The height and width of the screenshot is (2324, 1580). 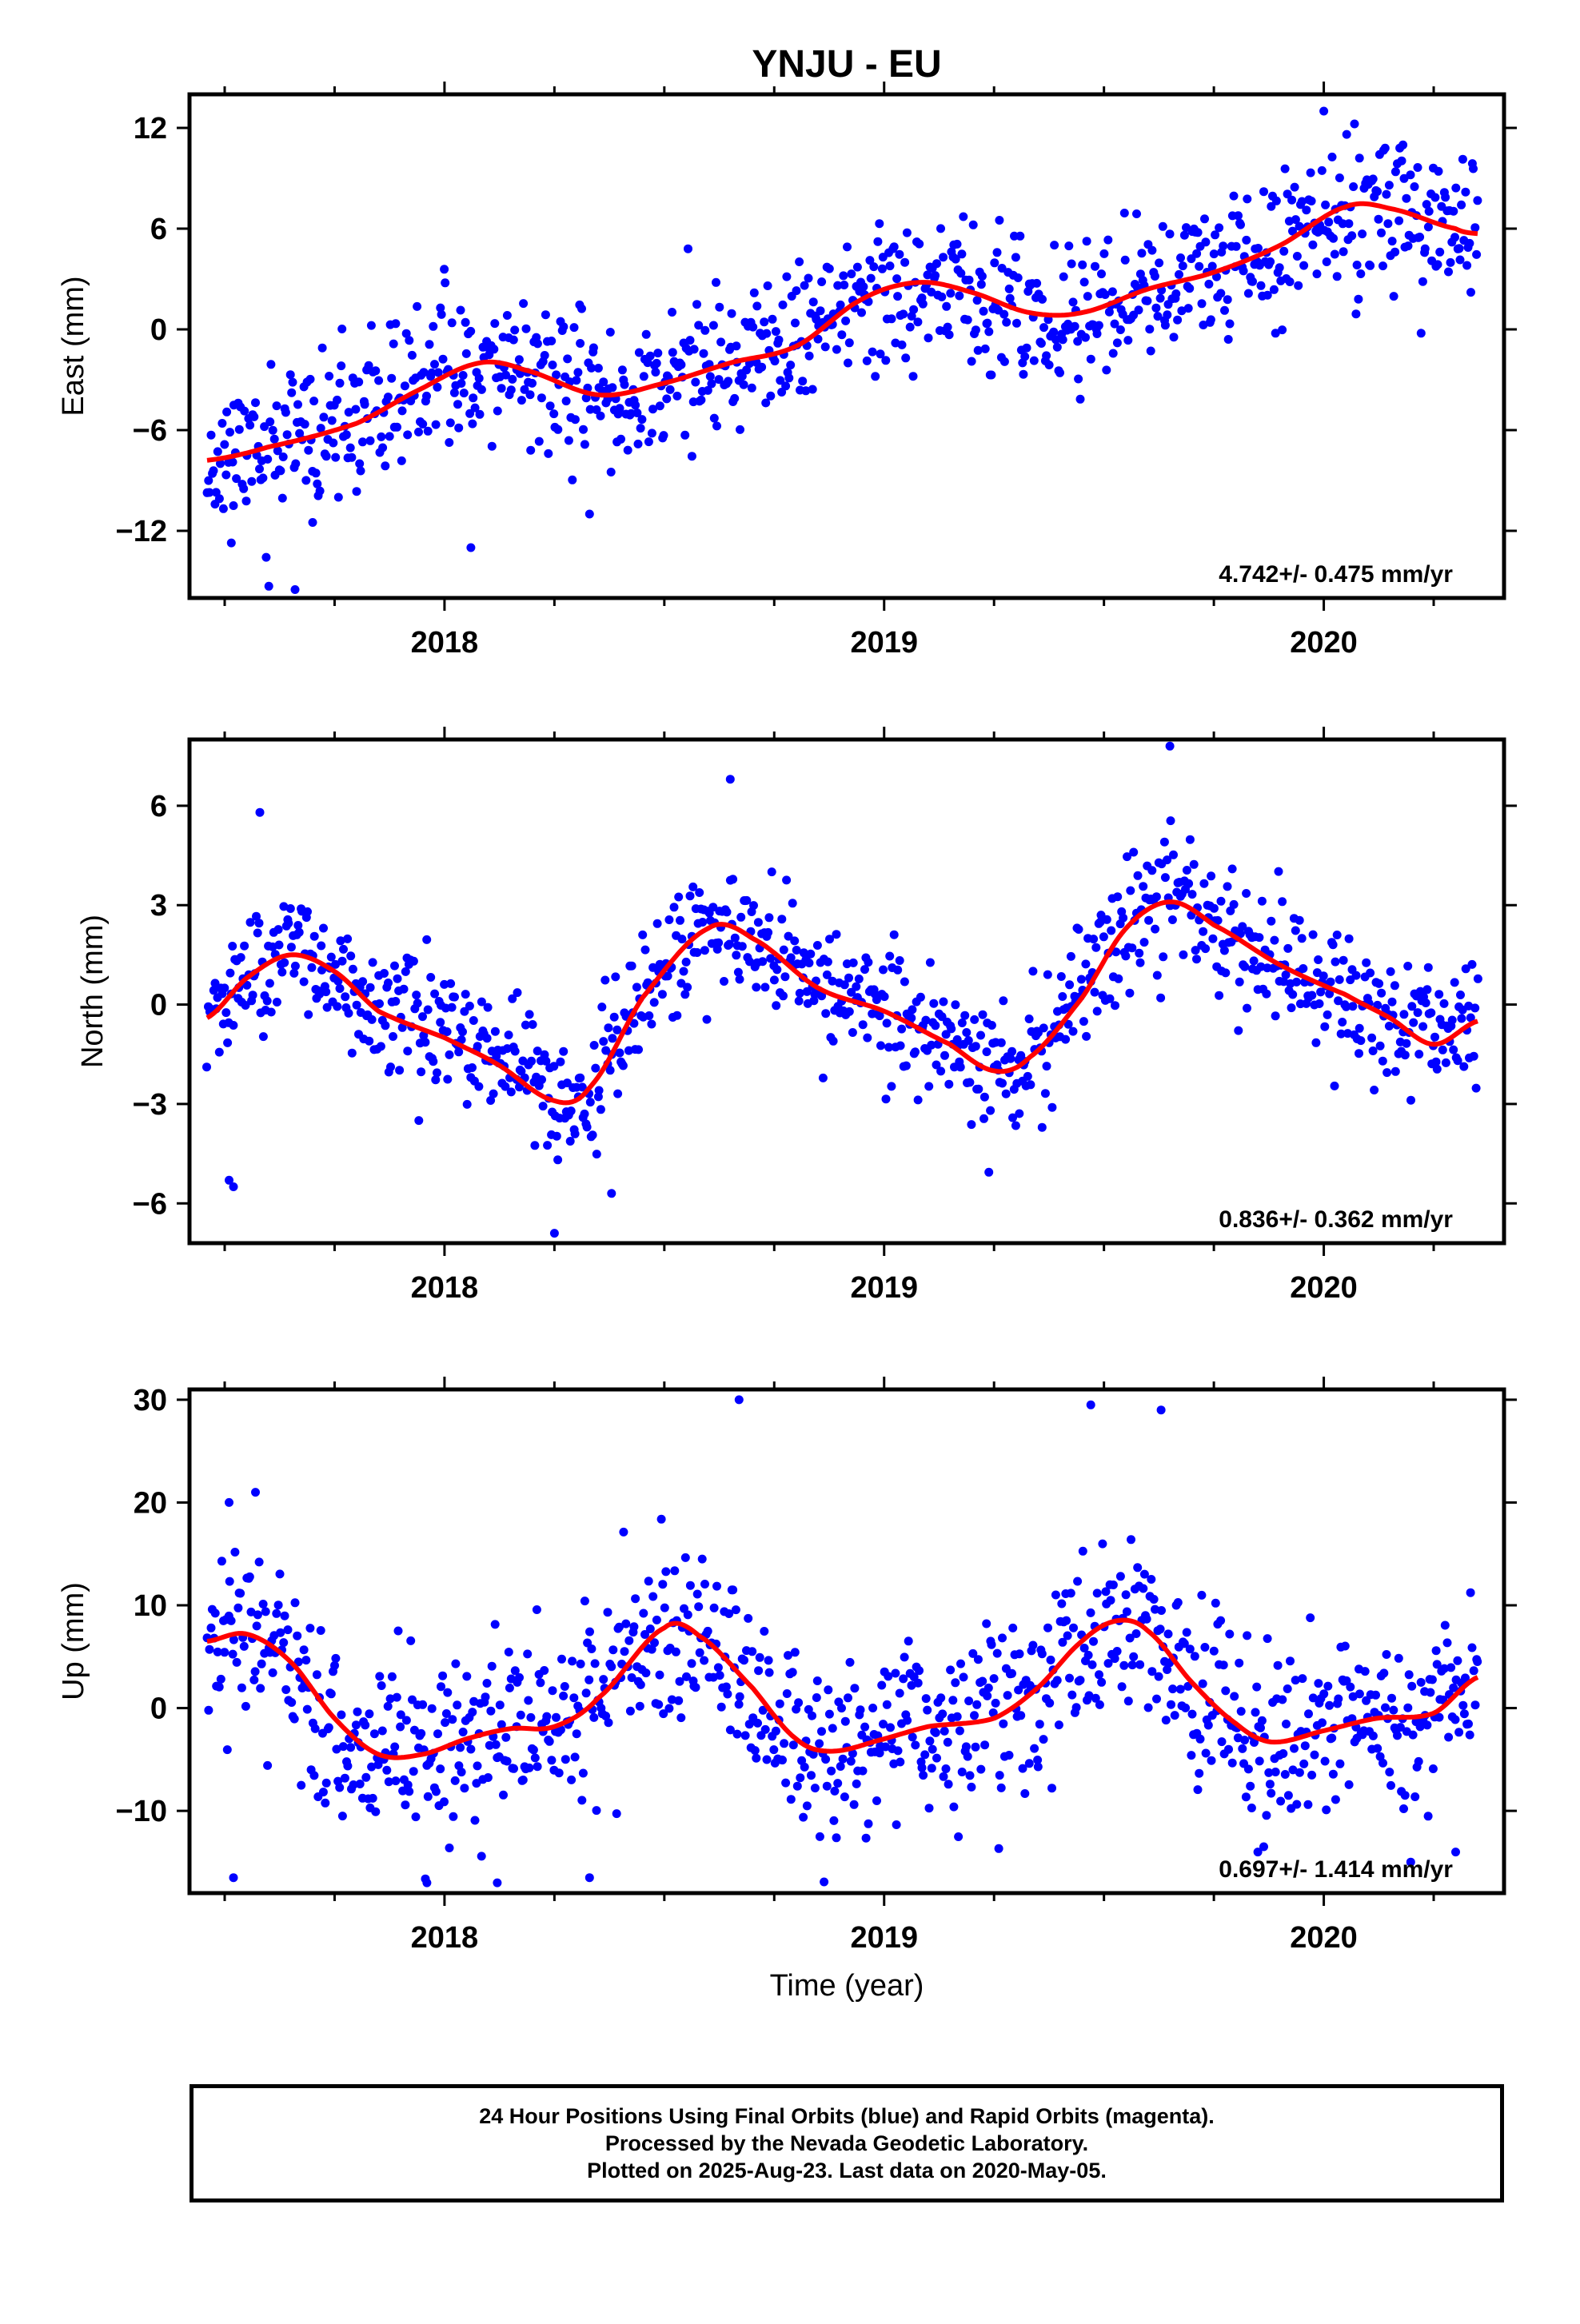 I want to click on x-axis-label: Time (year), so click(x=847, y=1986).